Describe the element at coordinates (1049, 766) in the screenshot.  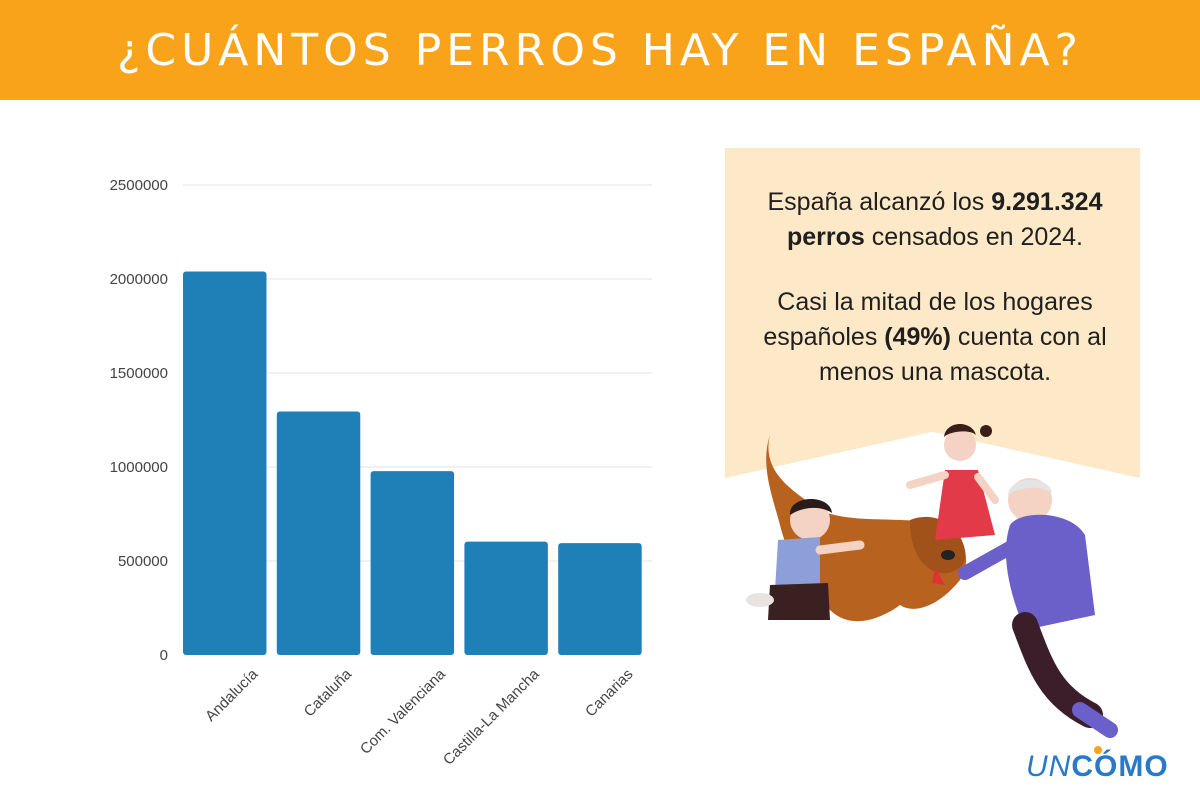
I see `logo-un: UN` at that location.